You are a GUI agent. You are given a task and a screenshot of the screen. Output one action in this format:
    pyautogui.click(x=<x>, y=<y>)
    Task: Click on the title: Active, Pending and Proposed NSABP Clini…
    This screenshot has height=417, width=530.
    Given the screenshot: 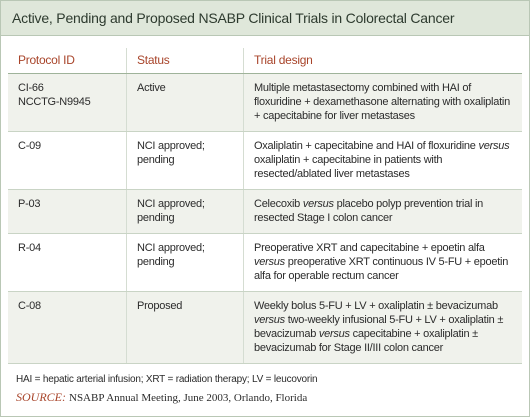 What is the action you would take?
    pyautogui.click(x=265, y=18)
    